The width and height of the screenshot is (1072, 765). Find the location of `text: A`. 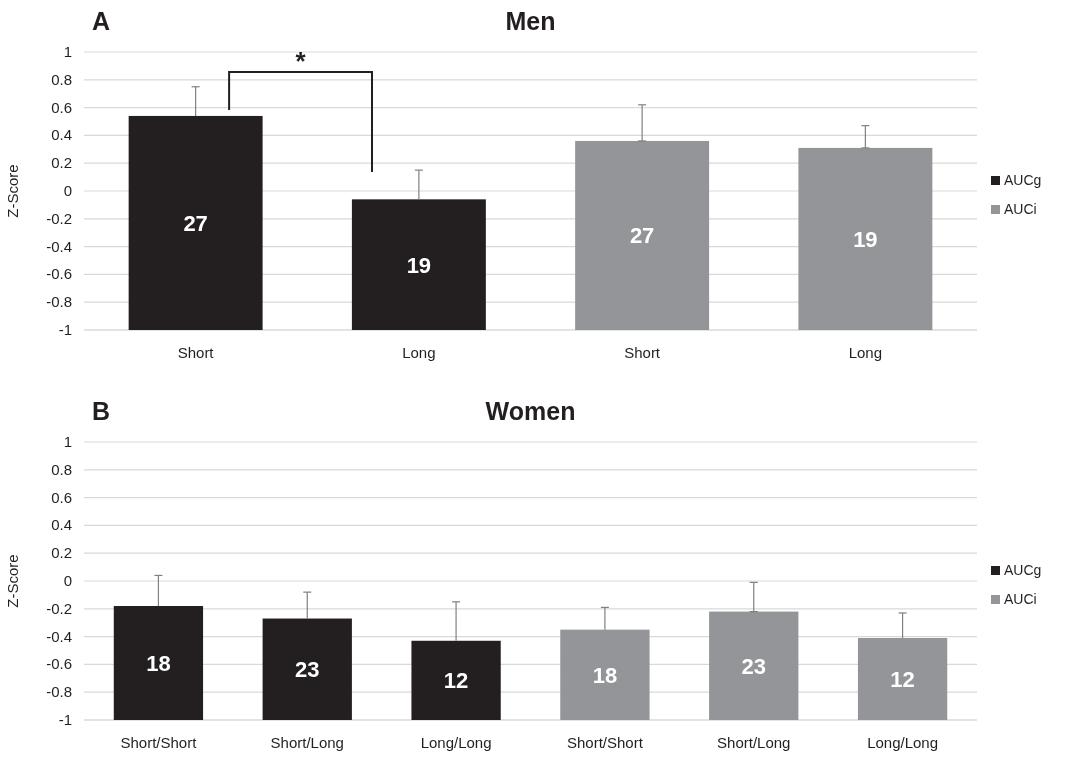

text: A is located at coordinates (101, 21).